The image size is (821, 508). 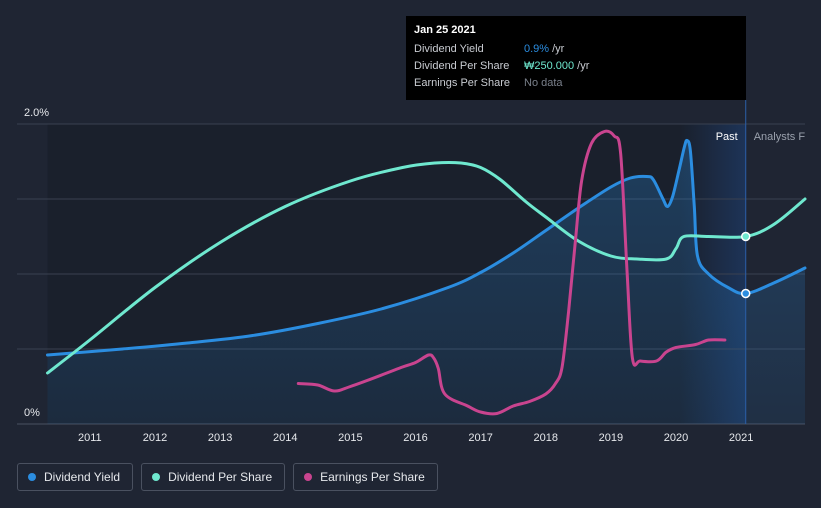 I want to click on legend-label: Dividend Yield, so click(x=82, y=477).